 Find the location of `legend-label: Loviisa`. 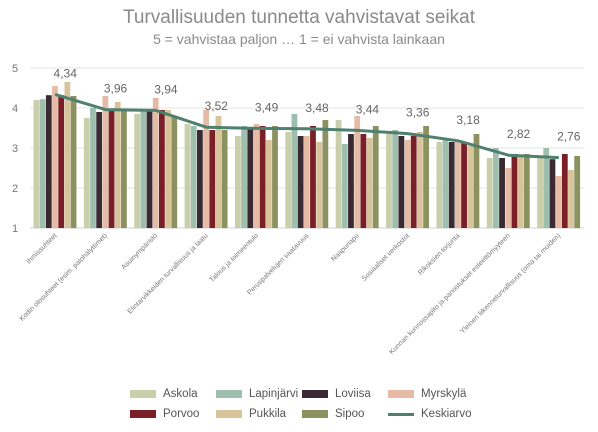

legend-label: Loviisa is located at coordinates (353, 394).